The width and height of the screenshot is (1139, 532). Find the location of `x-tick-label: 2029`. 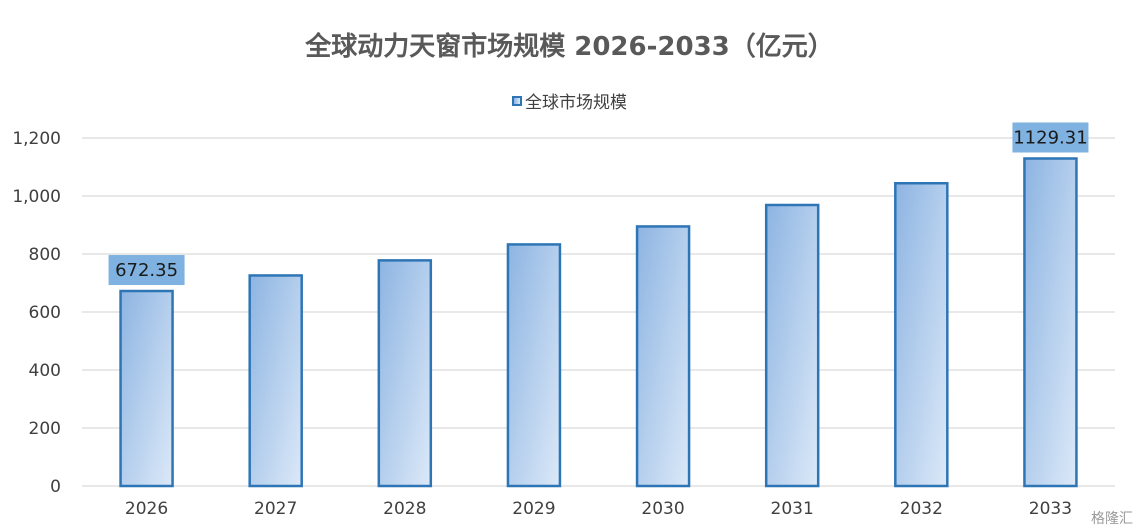

x-tick-label: 2029 is located at coordinates (533, 509).